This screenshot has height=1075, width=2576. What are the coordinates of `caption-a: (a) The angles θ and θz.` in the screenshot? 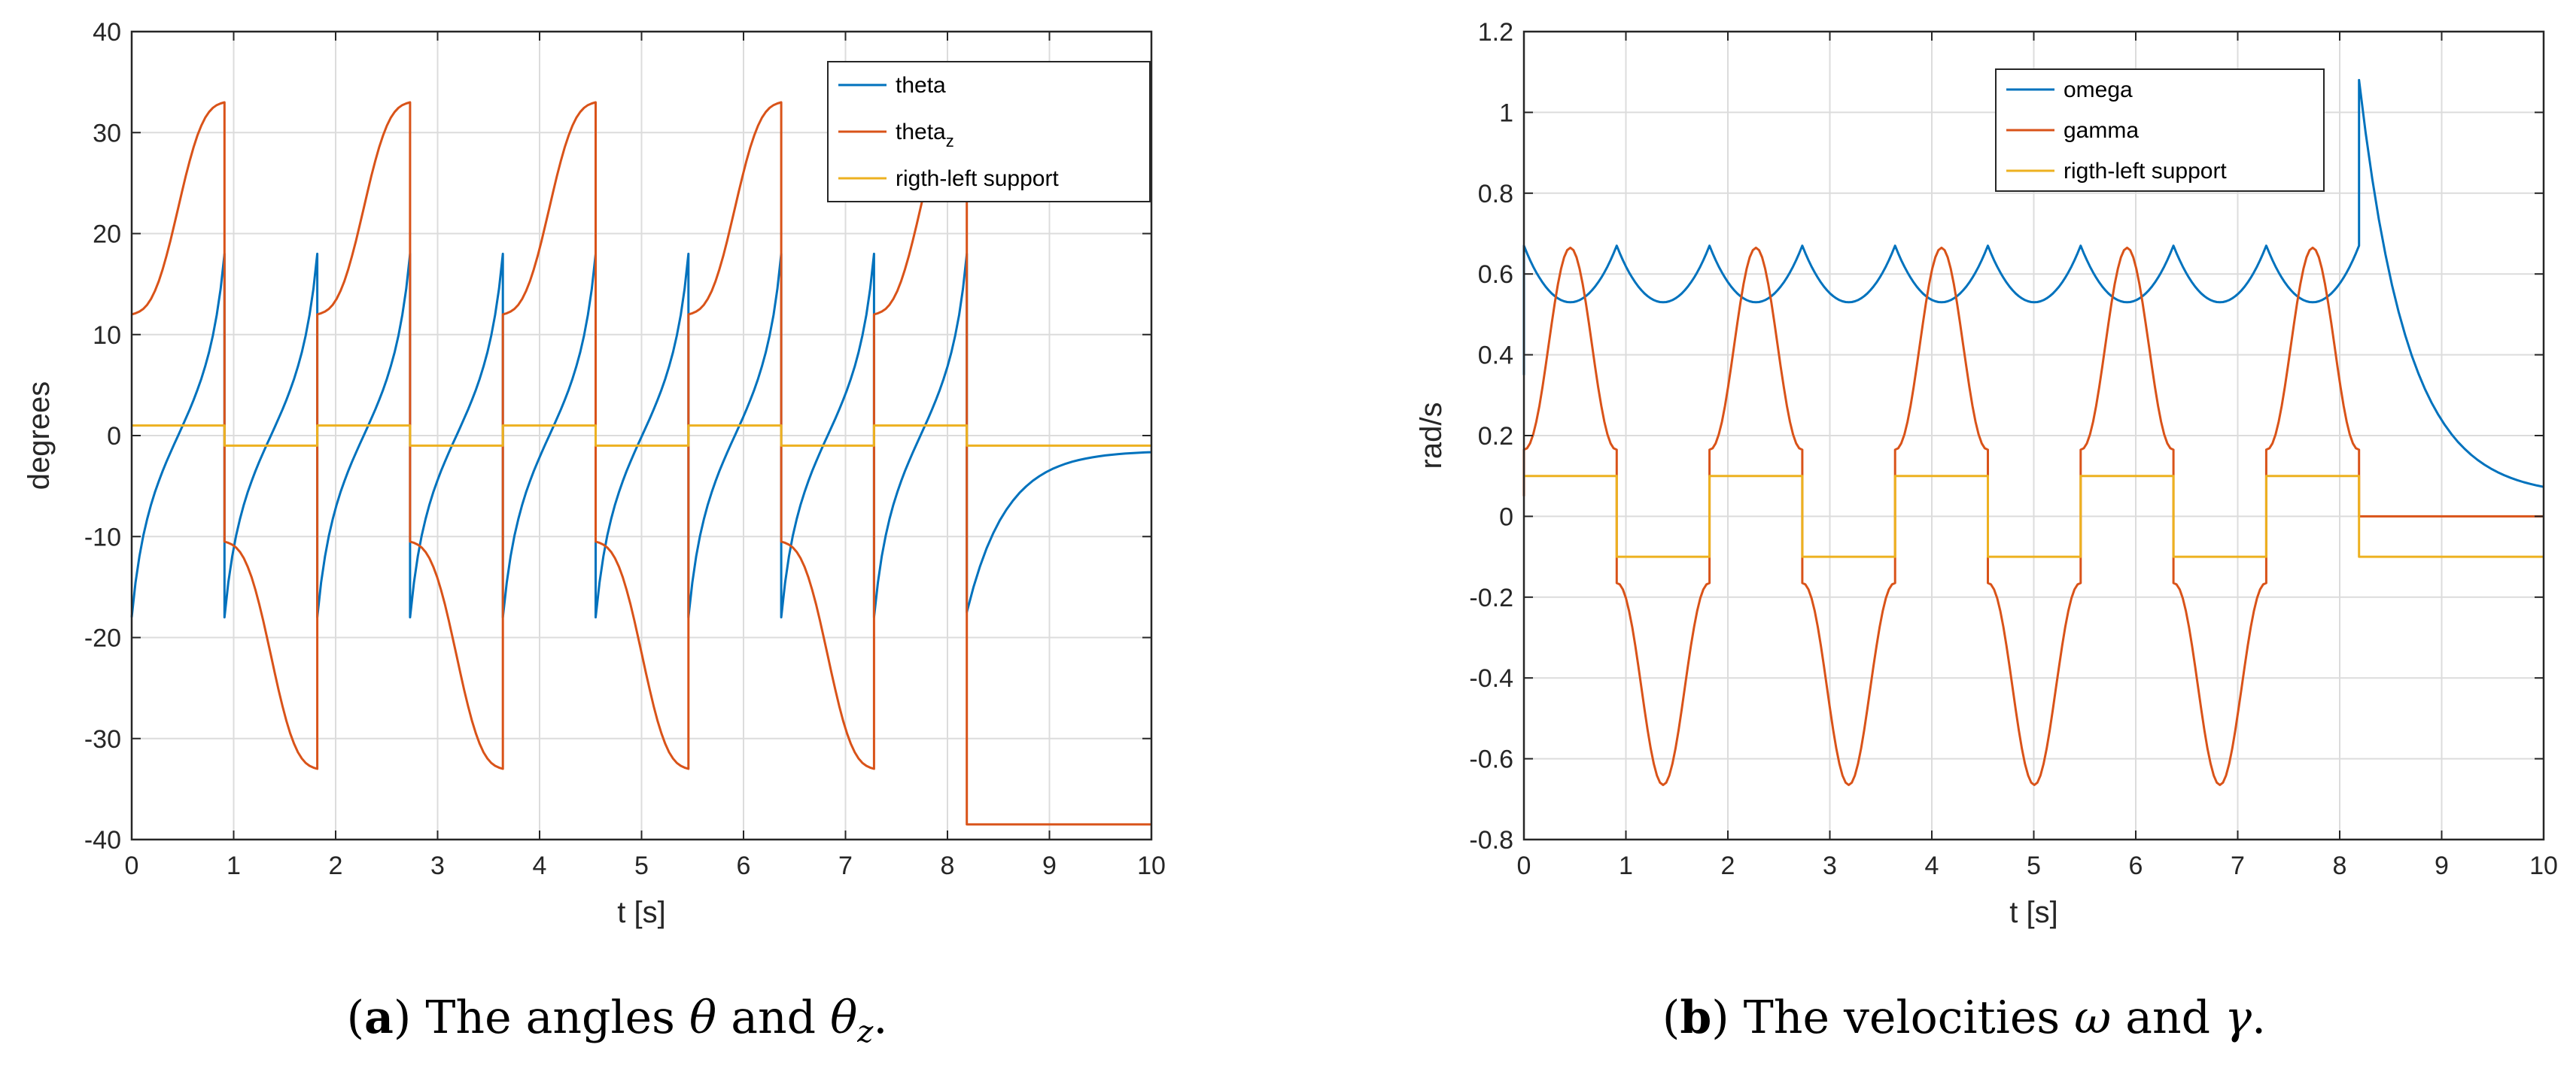 It's located at (617, 1020).